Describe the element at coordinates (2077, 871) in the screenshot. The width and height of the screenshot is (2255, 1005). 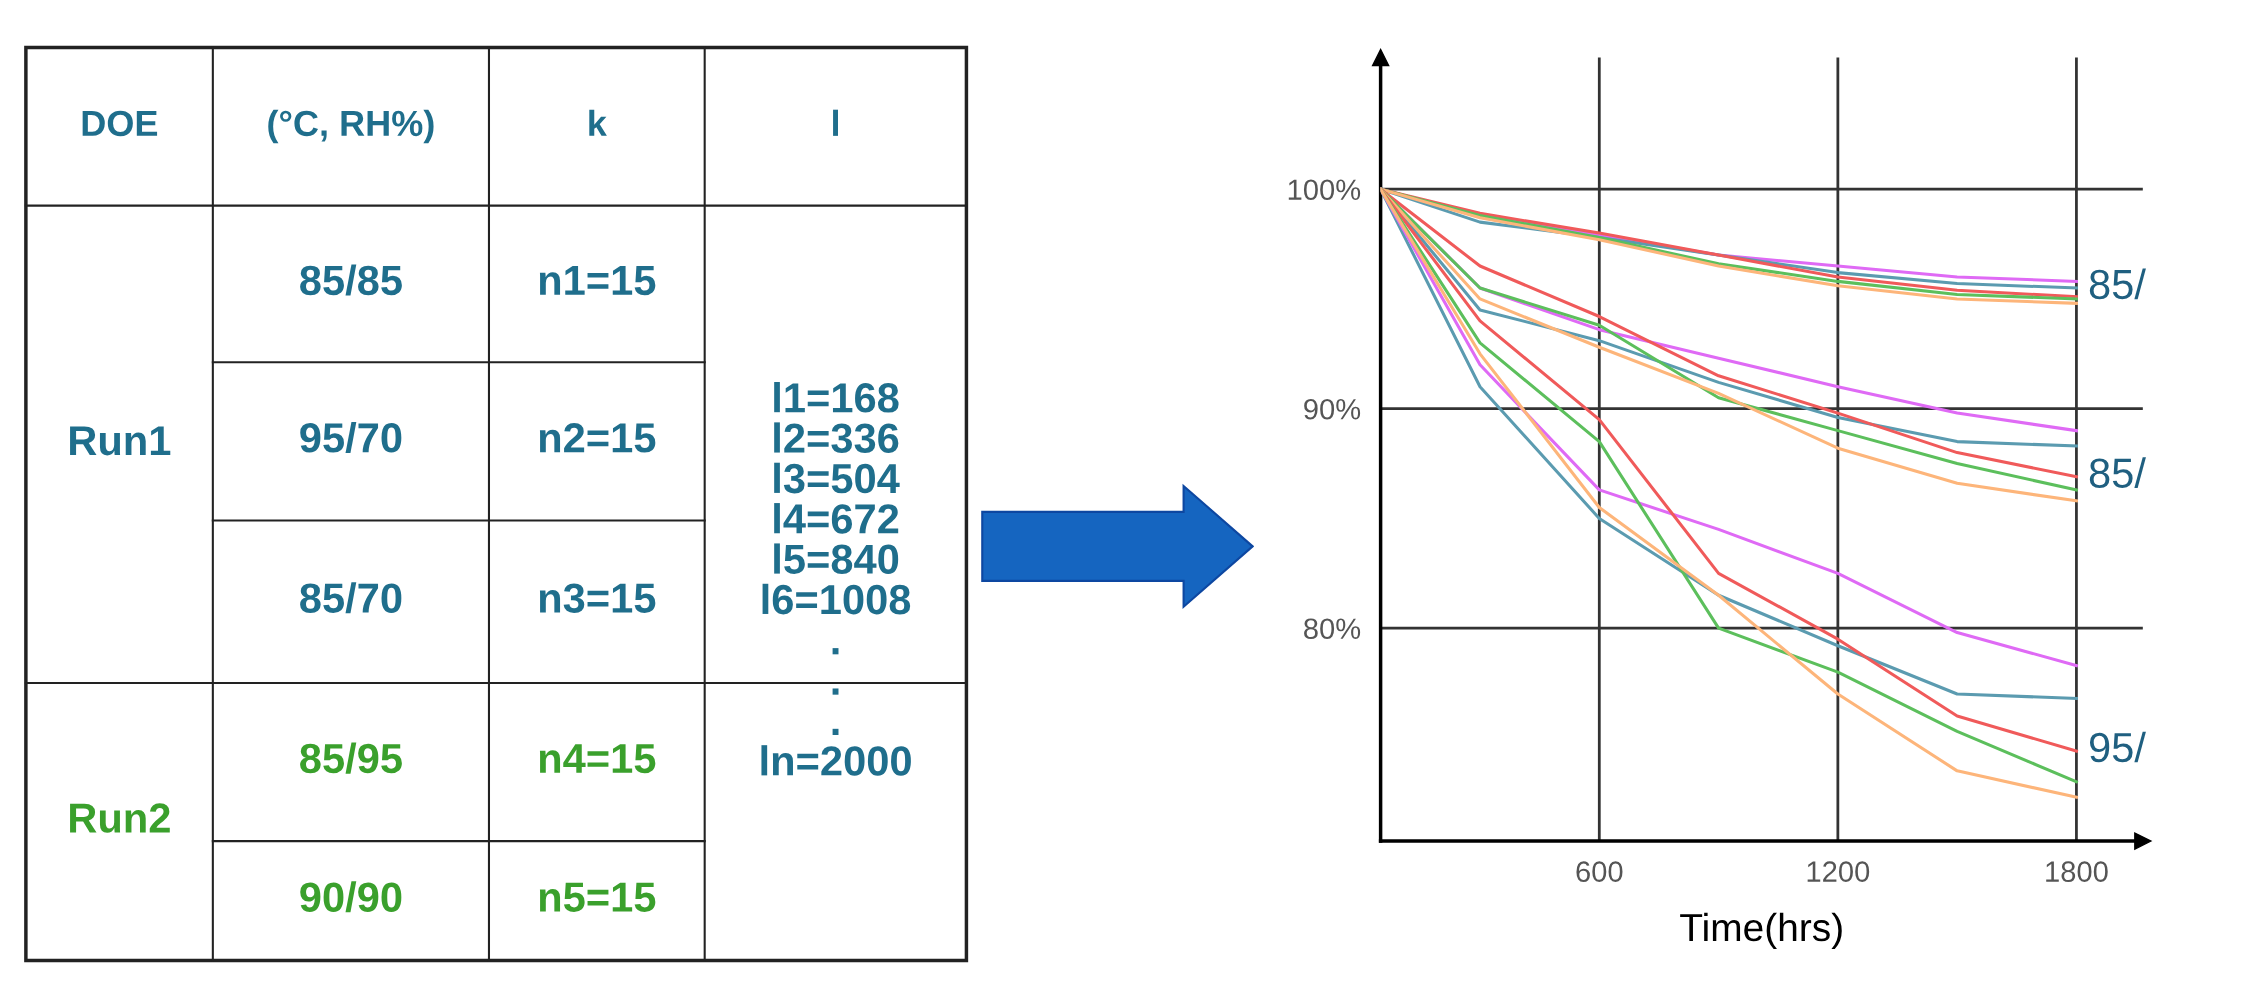
I see `x-tick-label: 1800` at that location.